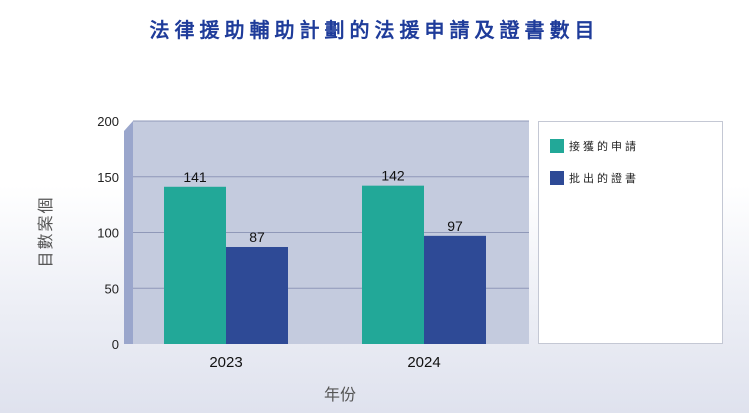 The height and width of the screenshot is (413, 749). What do you see at coordinates (557, 146) in the screenshot?
I see `legend-swatch-received` at bounding box center [557, 146].